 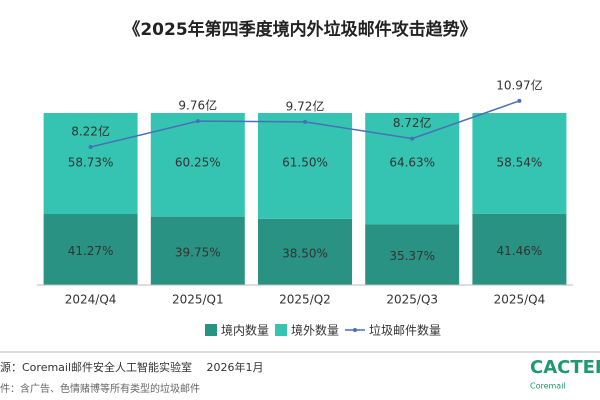 I want to click on data-label: 35.37%, so click(x=412, y=256).